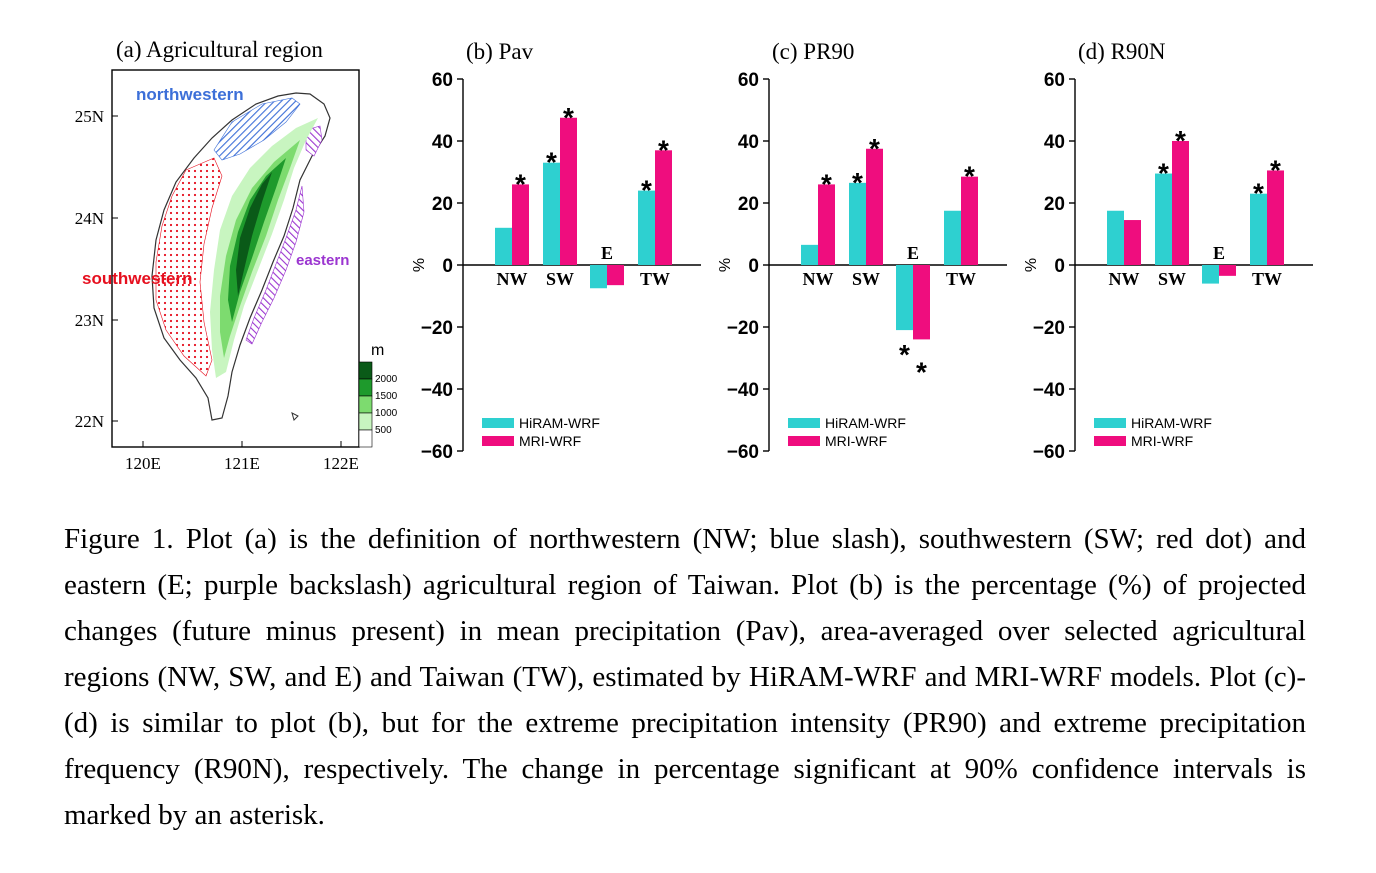  I want to click on lat-tick-label: 25N, so click(89, 116).